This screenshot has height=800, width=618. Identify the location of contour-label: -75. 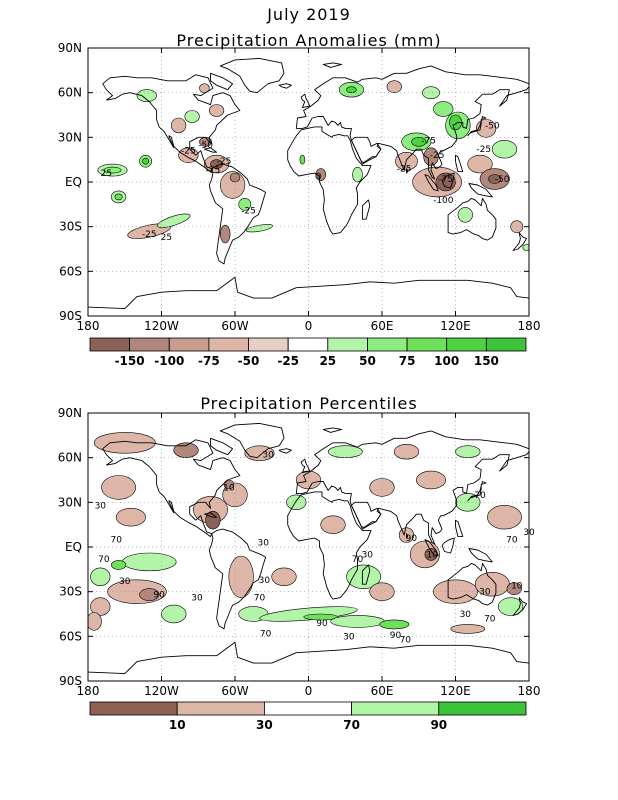
(428, 141).